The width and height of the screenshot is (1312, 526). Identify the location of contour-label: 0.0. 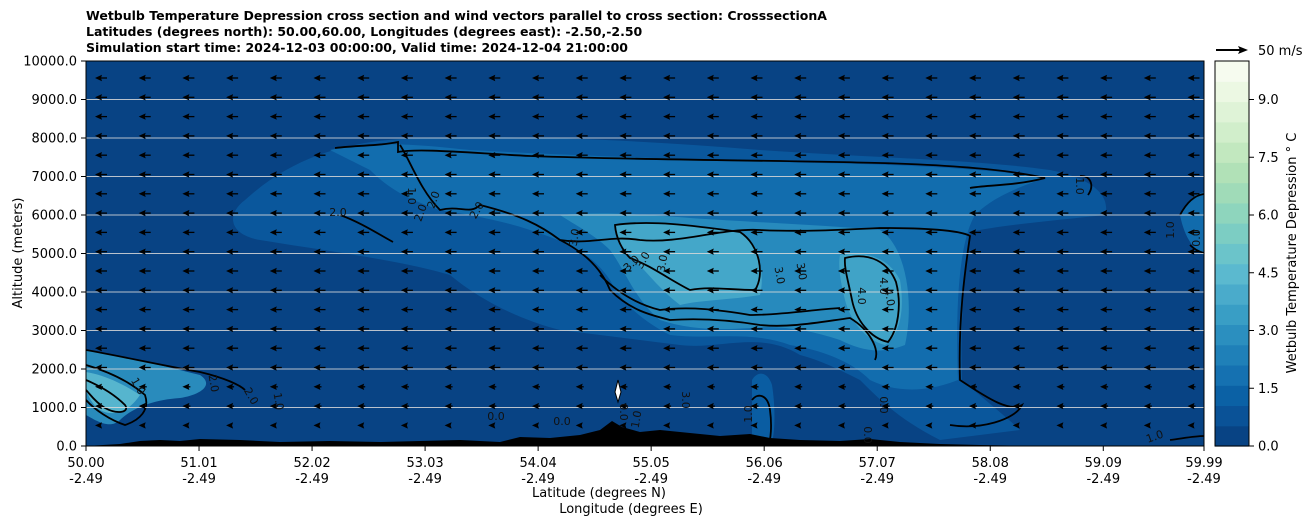
(562, 421).